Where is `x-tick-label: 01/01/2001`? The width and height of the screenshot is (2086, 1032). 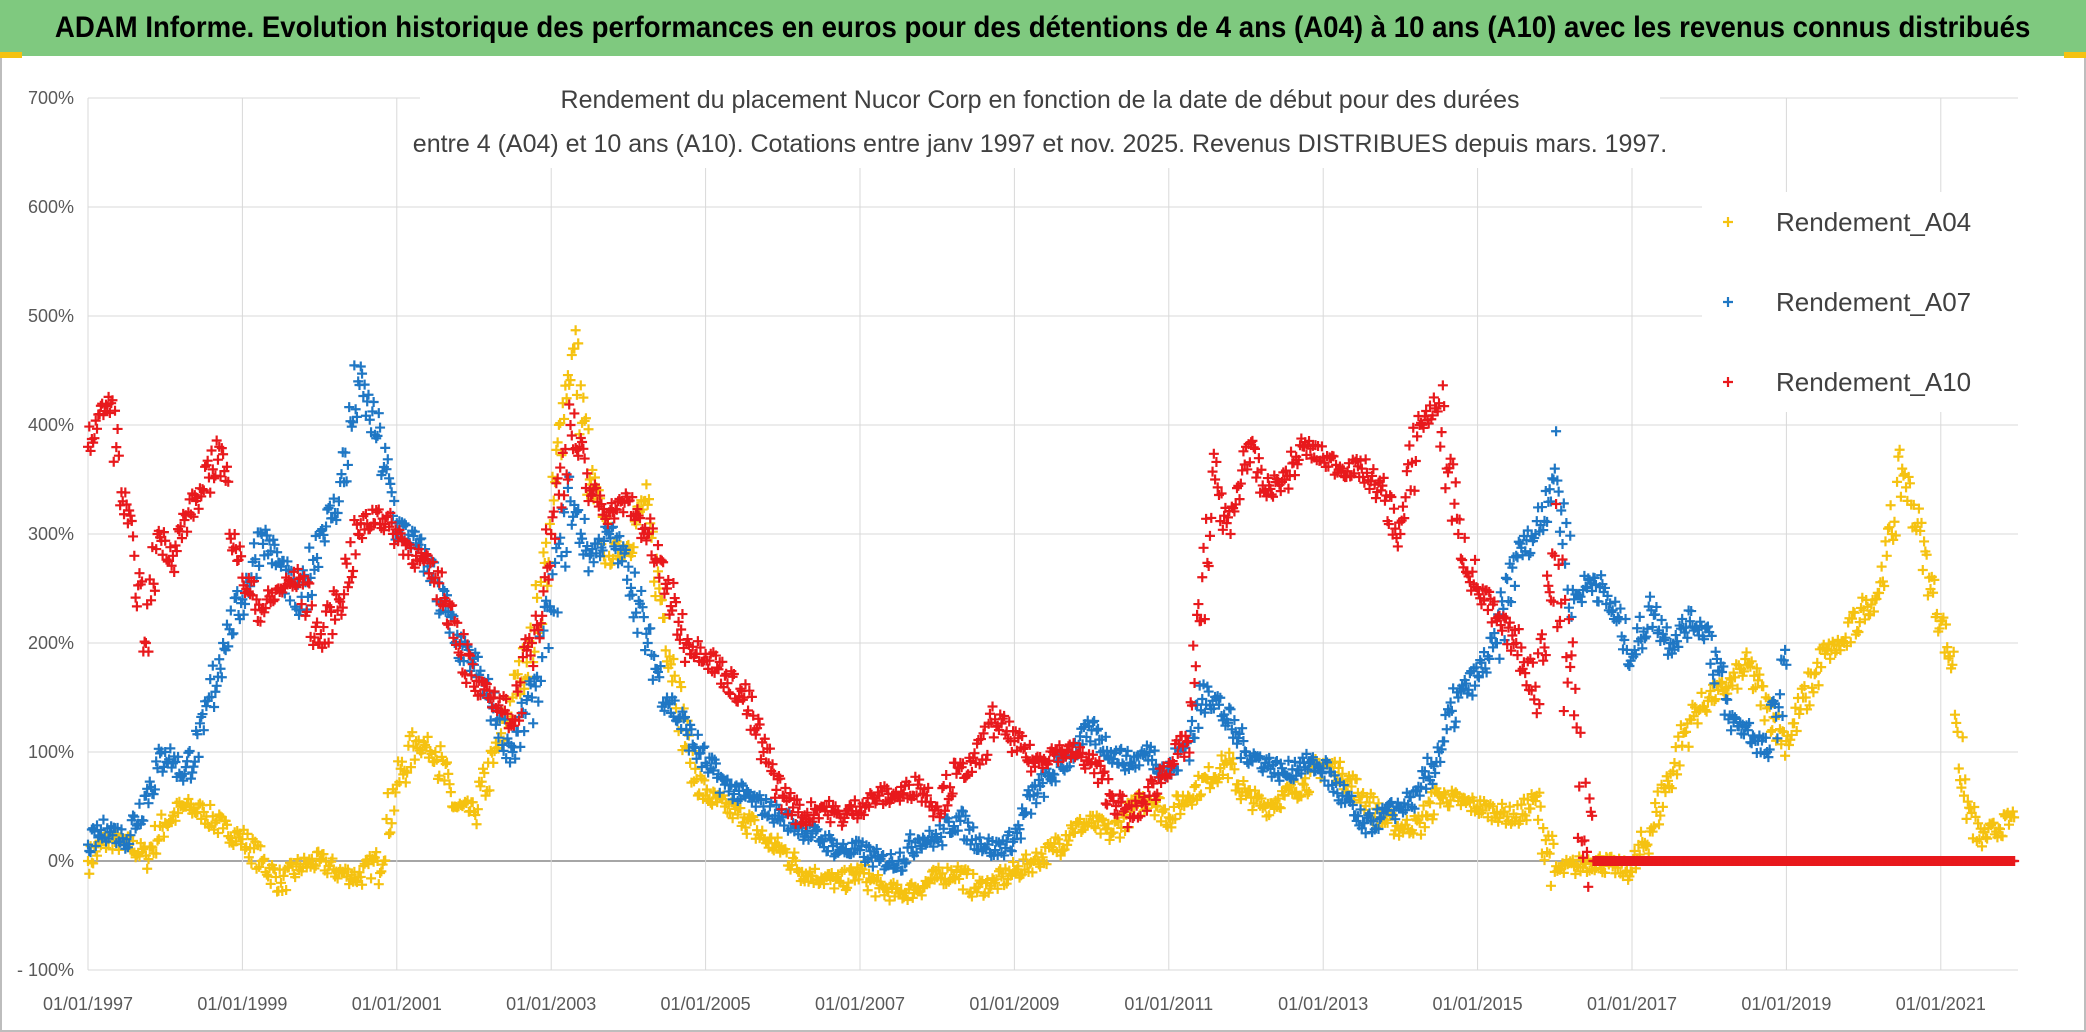 x-tick-label: 01/01/2001 is located at coordinates (397, 1004).